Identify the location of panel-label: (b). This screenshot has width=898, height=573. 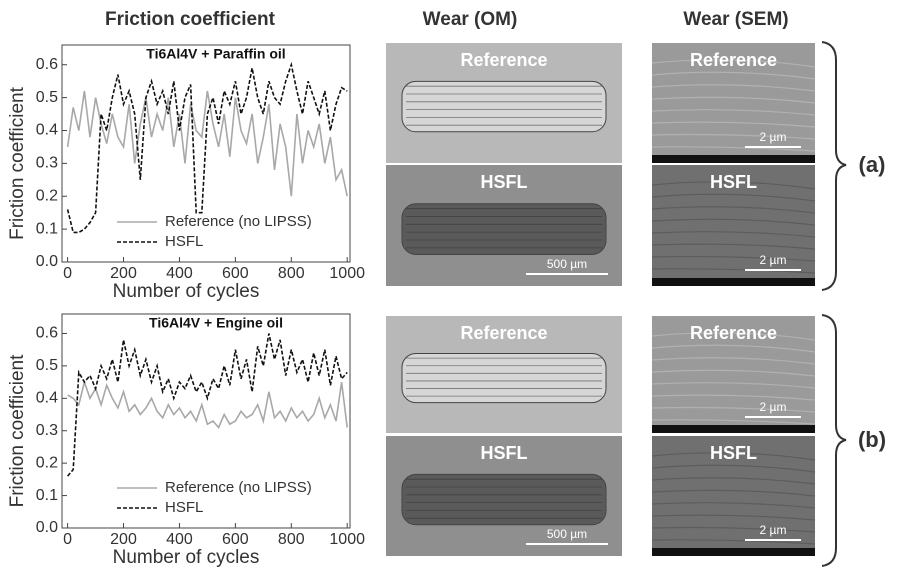
(872, 439).